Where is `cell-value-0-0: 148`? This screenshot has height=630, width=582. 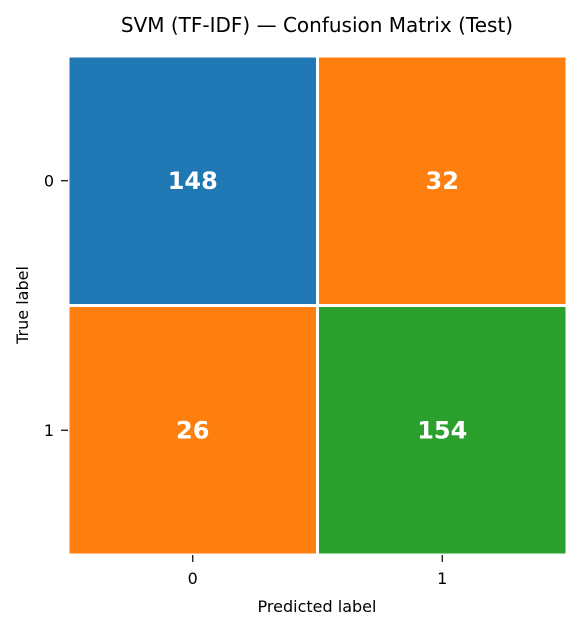
cell-value-0-0: 148 is located at coordinates (193, 181).